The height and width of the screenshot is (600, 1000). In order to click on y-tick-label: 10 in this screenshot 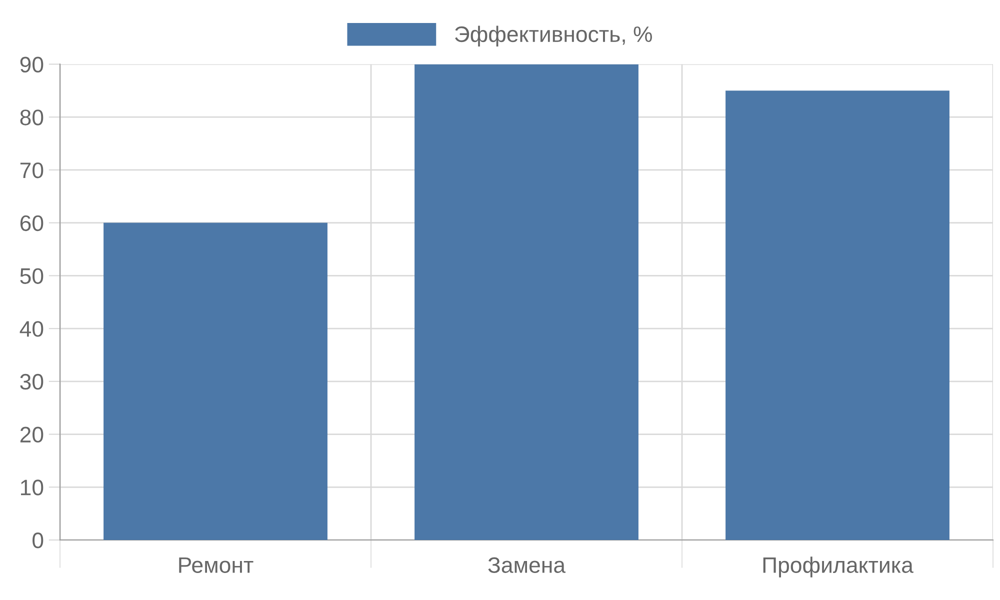, I will do `click(32, 488)`.